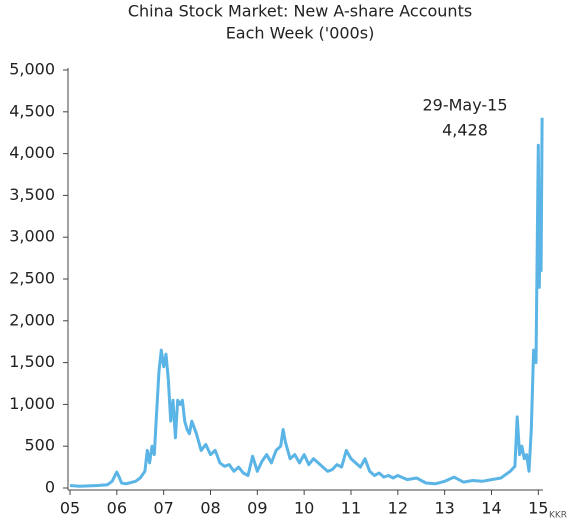  I want to click on x-tick-label: 13, so click(444, 508).